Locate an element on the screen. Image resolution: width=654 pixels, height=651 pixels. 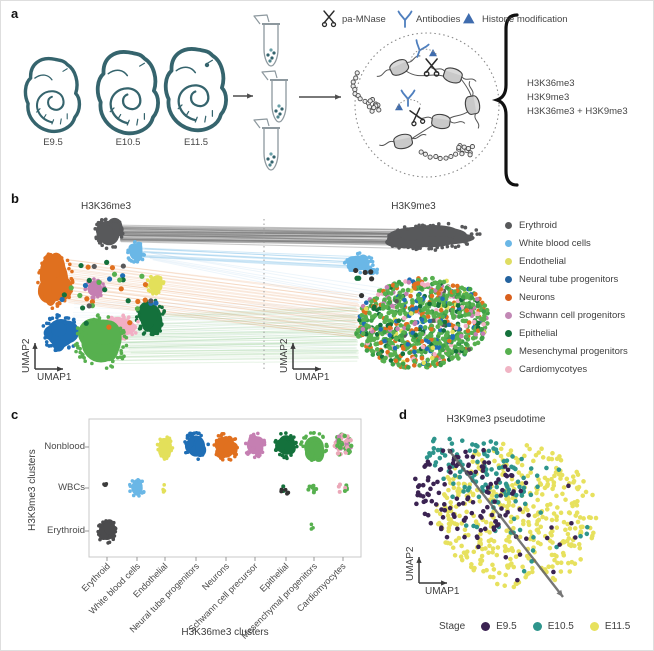
umap-right-title: H3K9me3 is located at coordinates (413, 206).